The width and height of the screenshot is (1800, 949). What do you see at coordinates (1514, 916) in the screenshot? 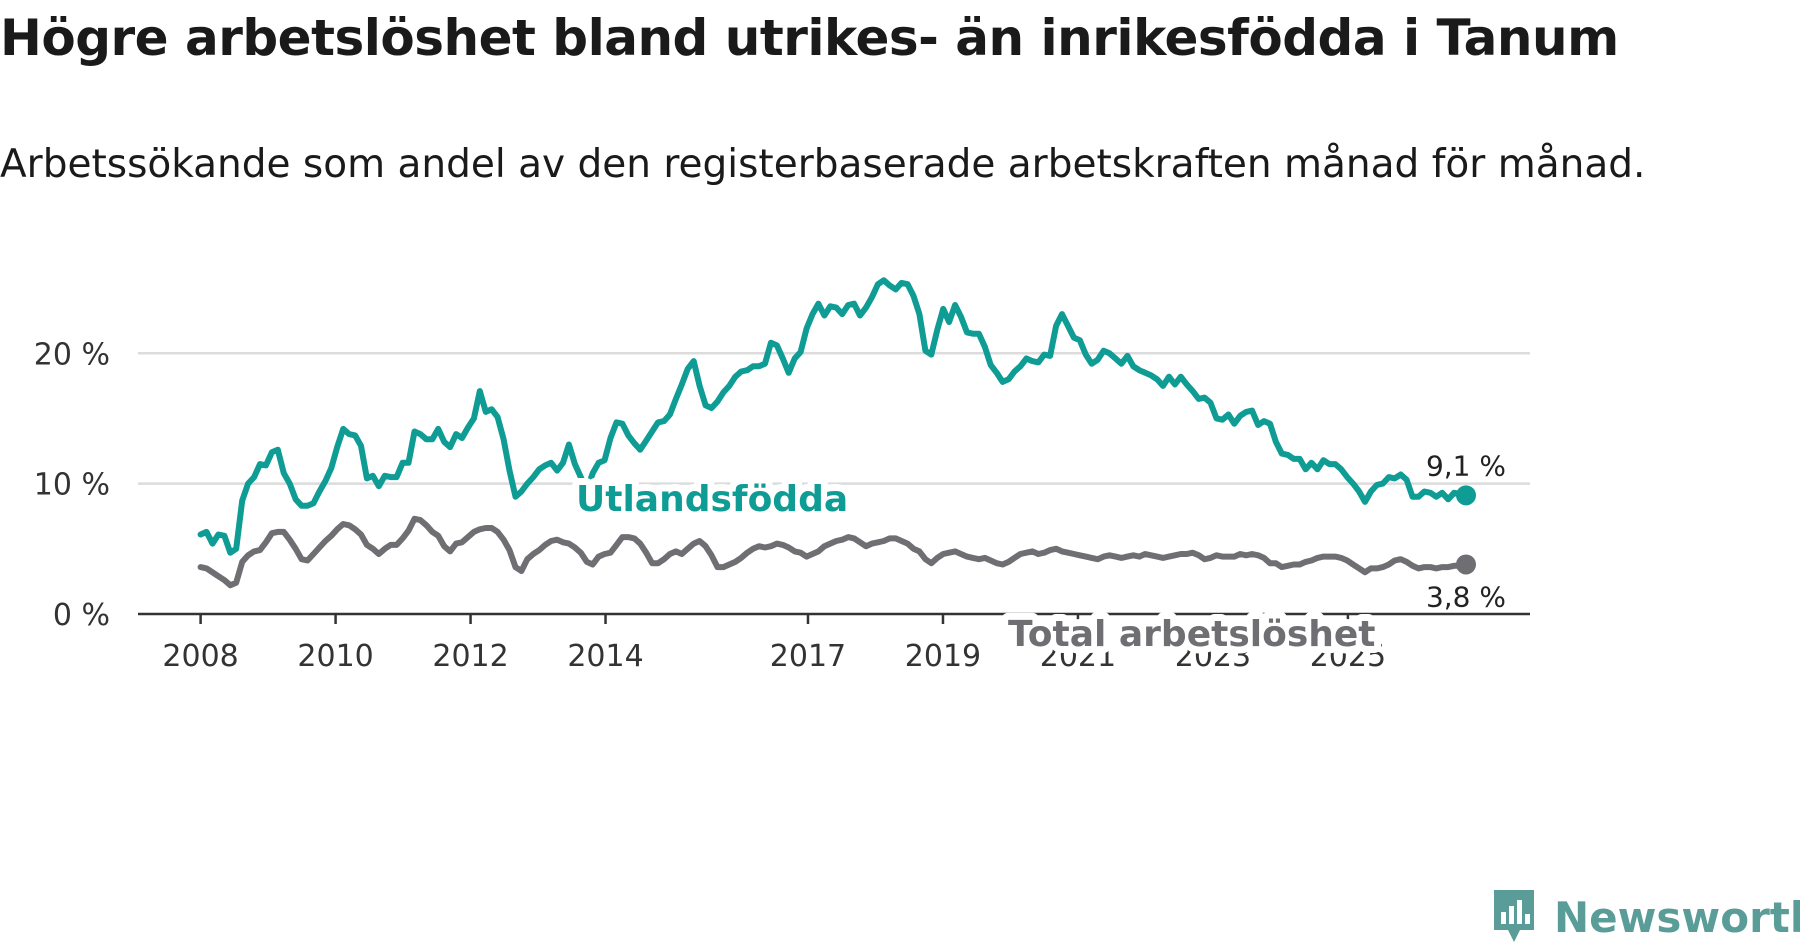
I see `newsworthy-logo-icon` at bounding box center [1514, 916].